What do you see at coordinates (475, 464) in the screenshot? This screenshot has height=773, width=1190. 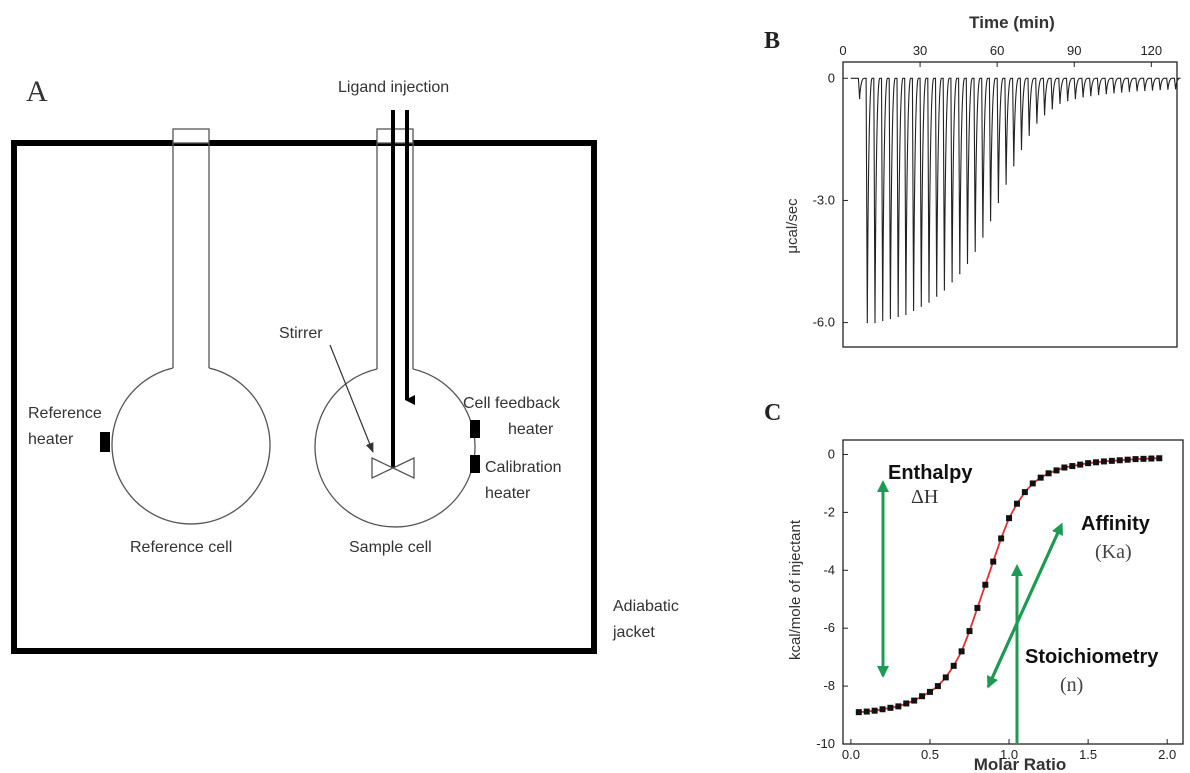 I see `calibration-heater-block` at bounding box center [475, 464].